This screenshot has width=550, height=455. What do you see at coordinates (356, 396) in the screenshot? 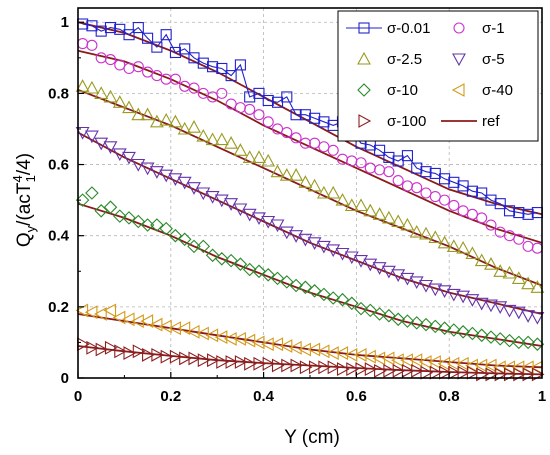
I see `x-tick-label: 0.6` at bounding box center [356, 396].